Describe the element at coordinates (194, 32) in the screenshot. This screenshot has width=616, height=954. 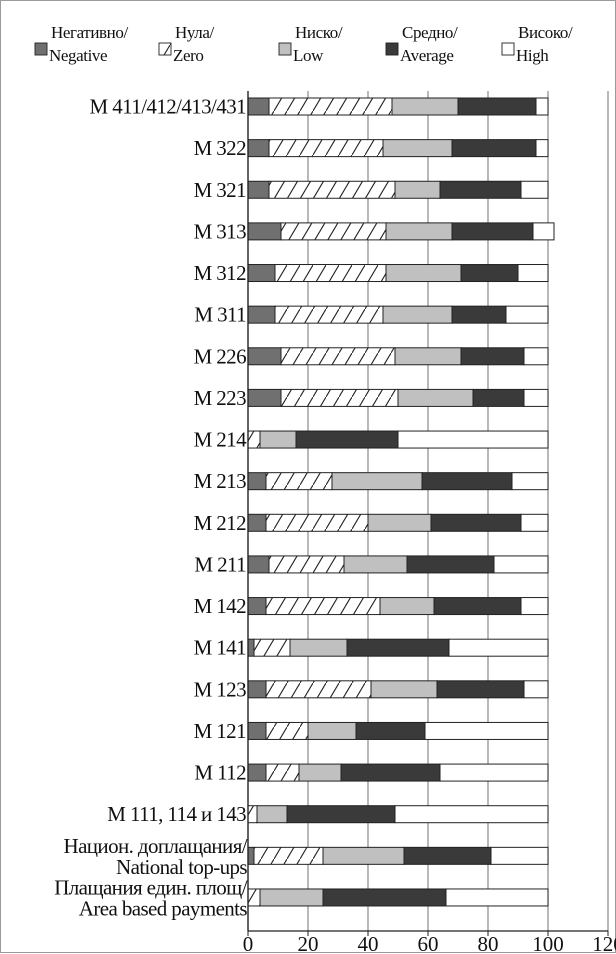
I see `legend-label-line: Нула/` at that location.